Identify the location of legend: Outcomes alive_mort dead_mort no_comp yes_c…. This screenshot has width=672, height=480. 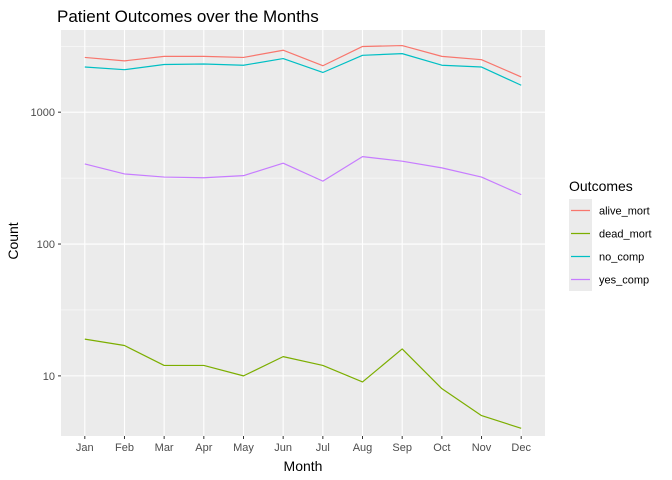
(610, 234).